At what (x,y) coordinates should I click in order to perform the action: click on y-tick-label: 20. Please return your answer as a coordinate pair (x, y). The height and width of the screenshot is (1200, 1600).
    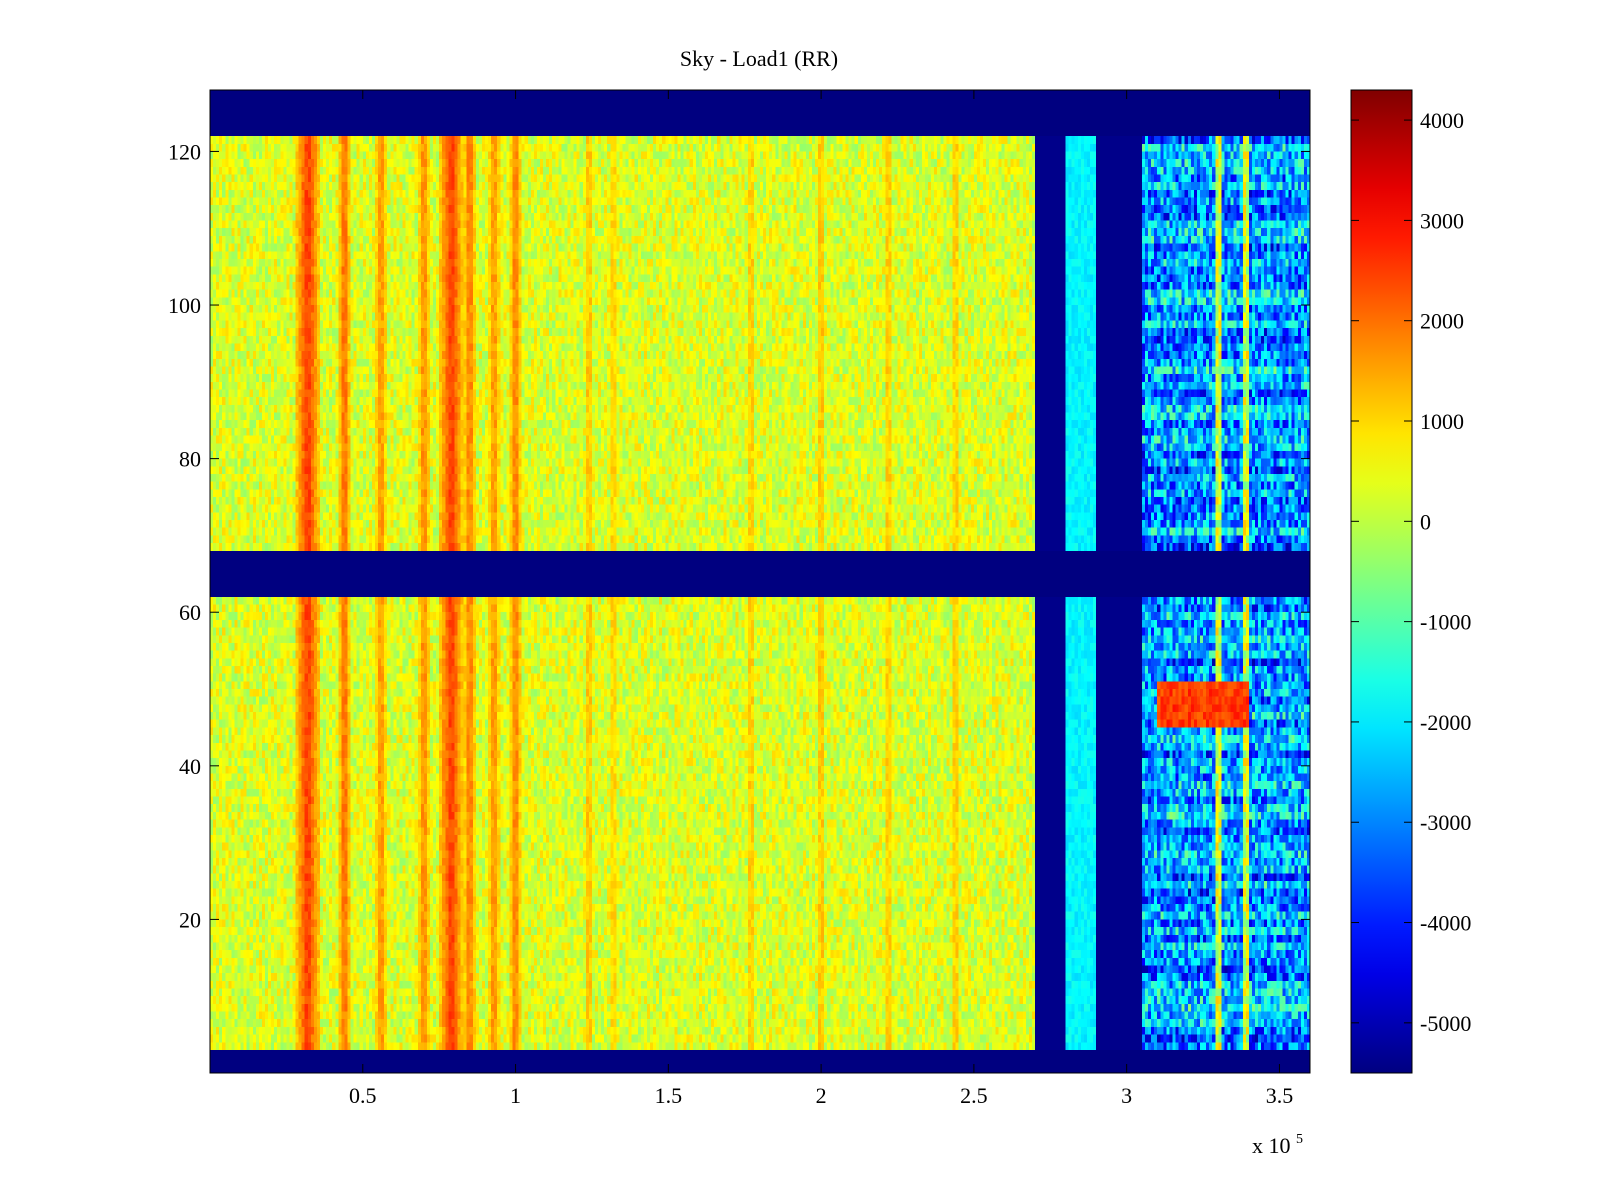
    Looking at the image, I should click on (190, 919).